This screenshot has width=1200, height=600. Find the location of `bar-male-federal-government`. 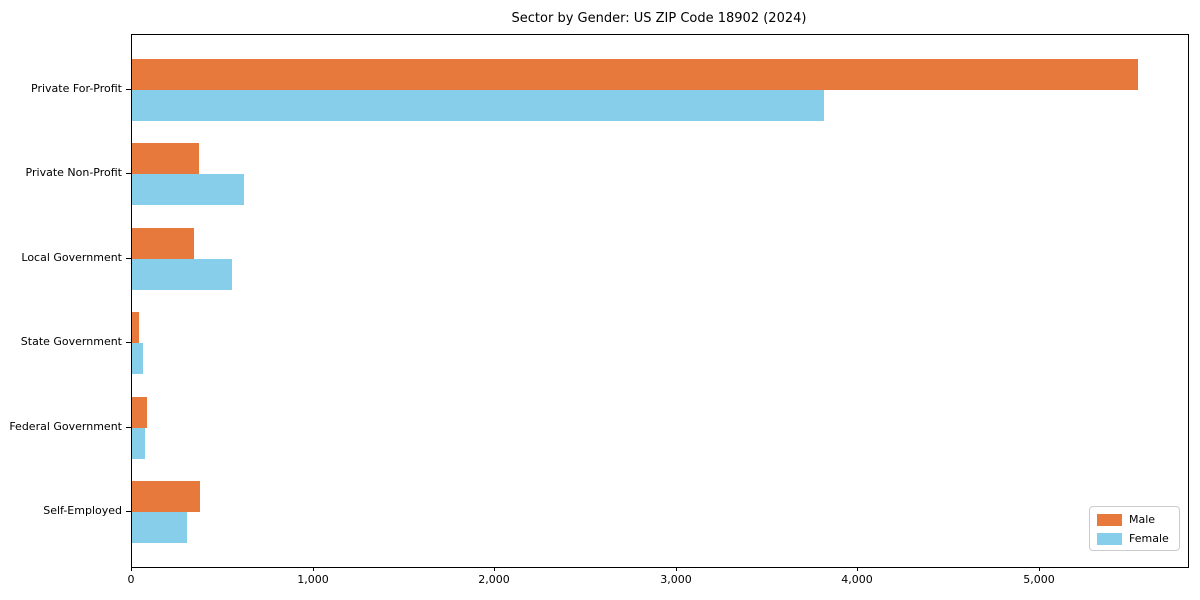

bar-male-federal-government is located at coordinates (139, 412).